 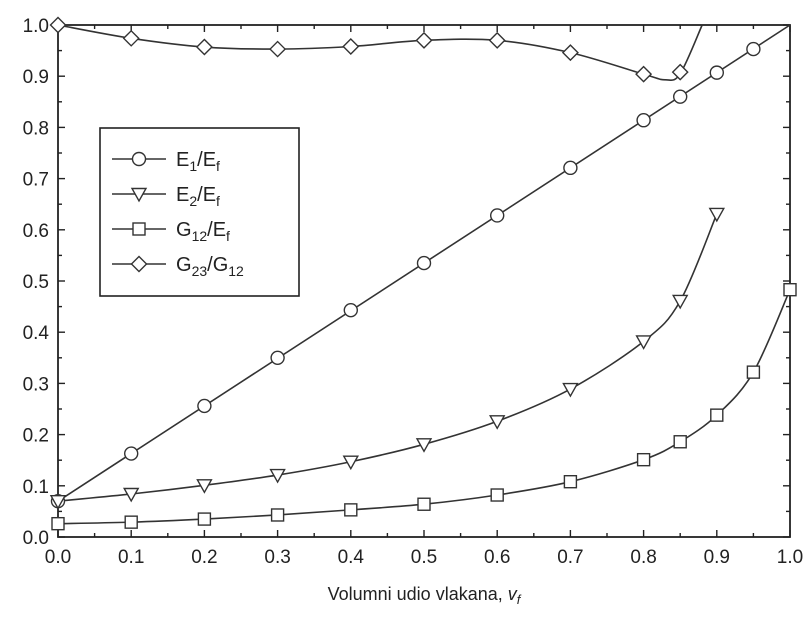 What do you see at coordinates (277, 557) in the screenshot?
I see `x-tick-label: 0.3` at bounding box center [277, 557].